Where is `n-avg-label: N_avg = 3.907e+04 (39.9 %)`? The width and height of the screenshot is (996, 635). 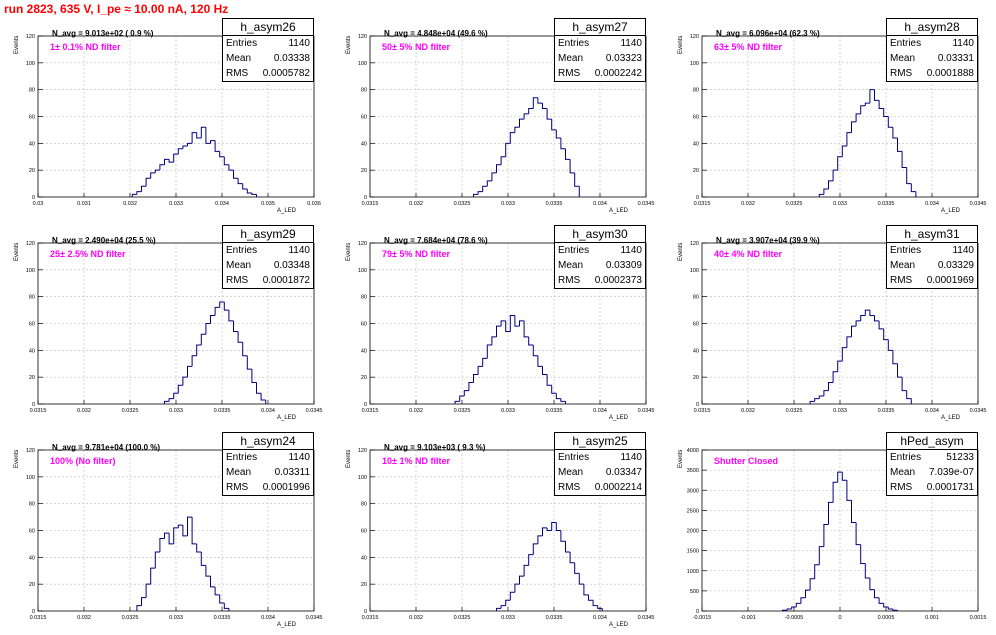 n-avg-label: N_avg = 3.907e+04 (39.9 %) is located at coordinates (768, 240).